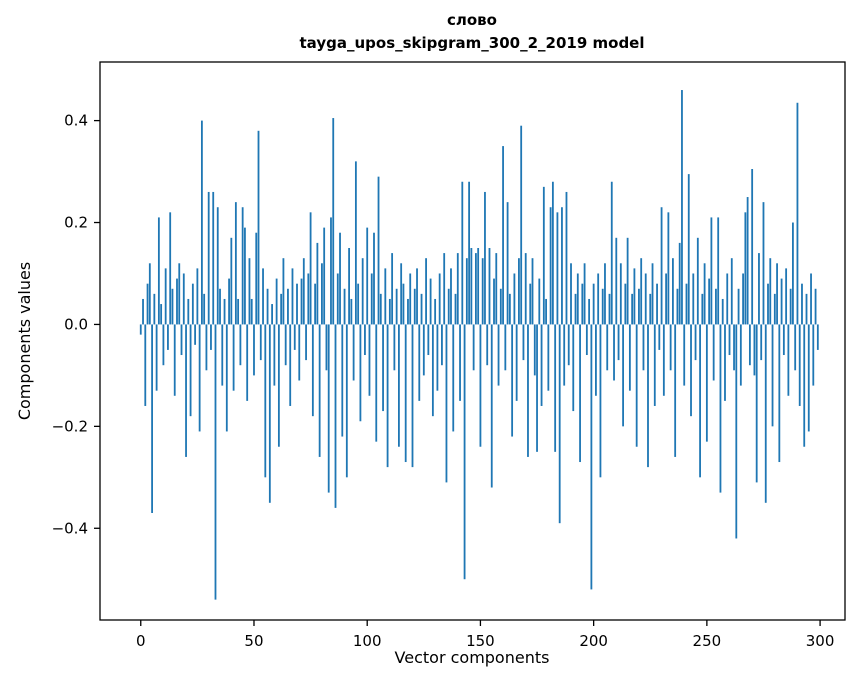 The image size is (867, 696). Describe the element at coordinates (76, 121) in the screenshot. I see `y-tick-label: 0.4` at that location.